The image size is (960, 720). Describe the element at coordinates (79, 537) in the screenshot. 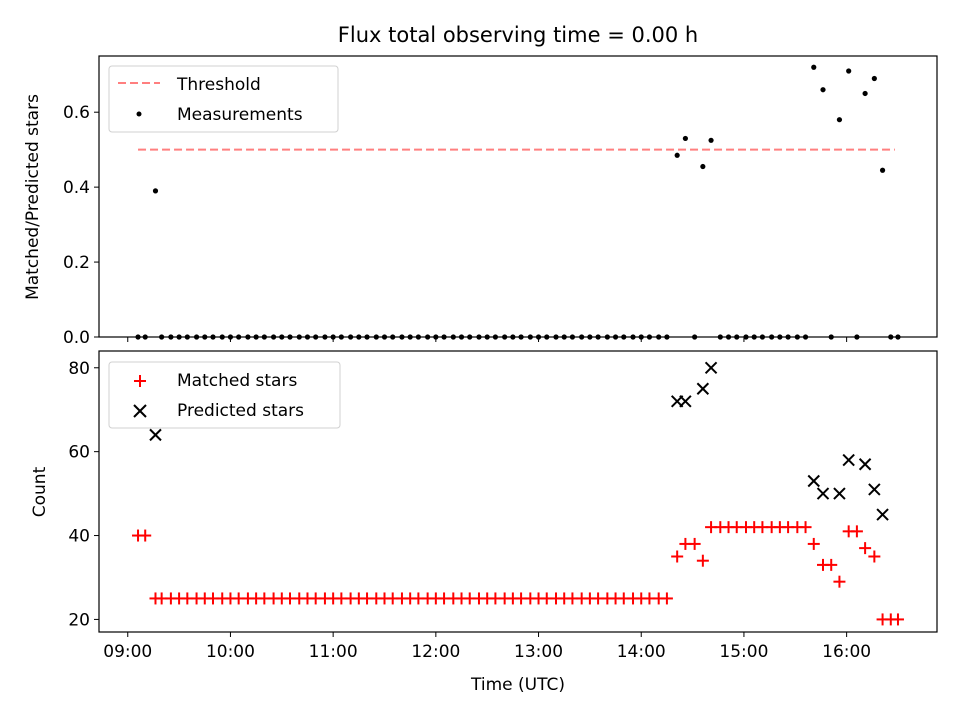

I see `y-tick-label: 40` at that location.